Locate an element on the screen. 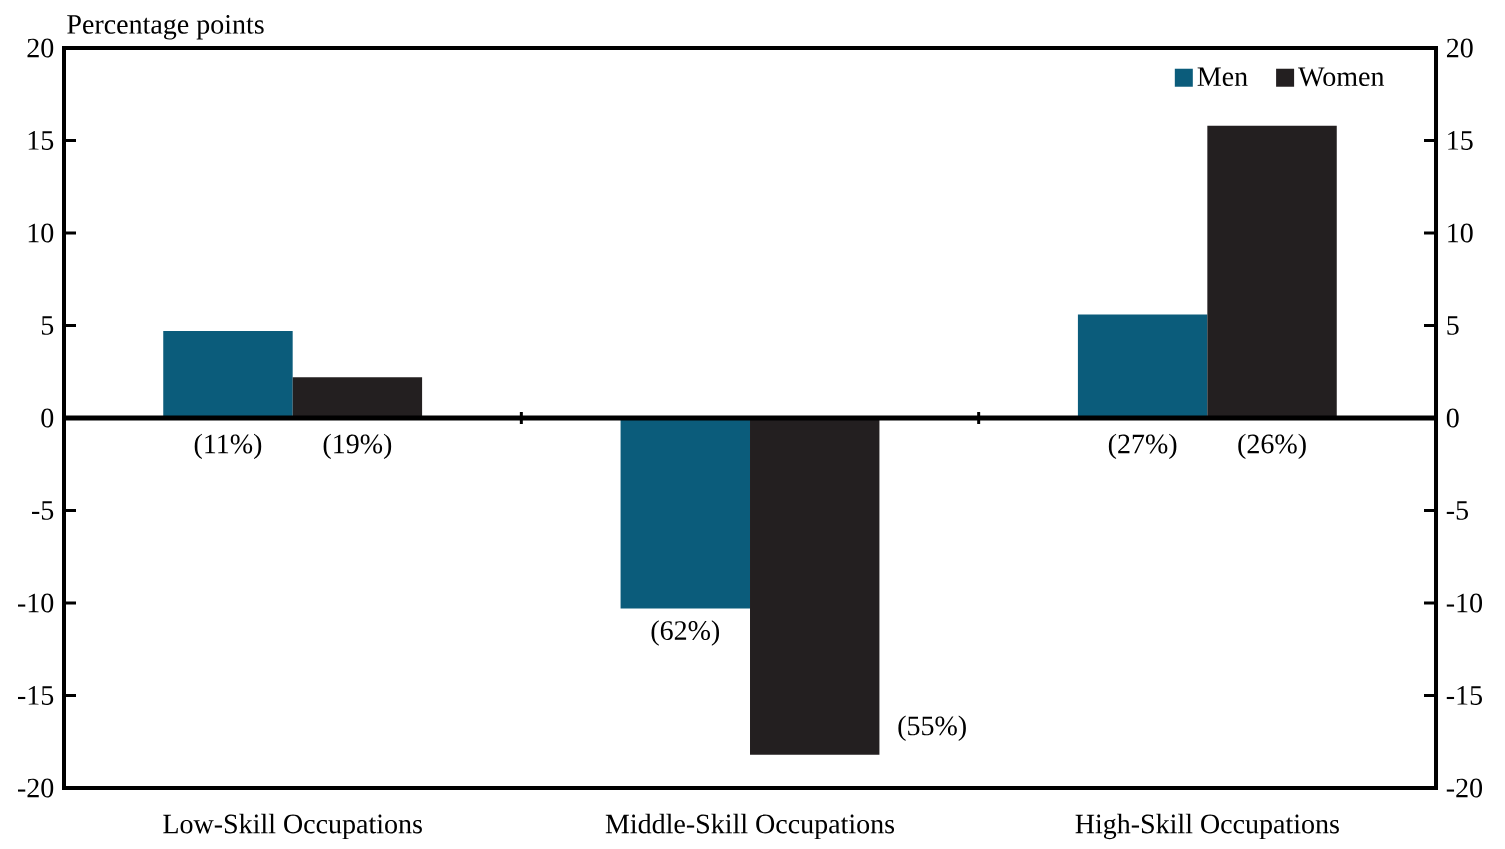 The width and height of the screenshot is (1505, 849). legend-label: Women is located at coordinates (1341, 77).